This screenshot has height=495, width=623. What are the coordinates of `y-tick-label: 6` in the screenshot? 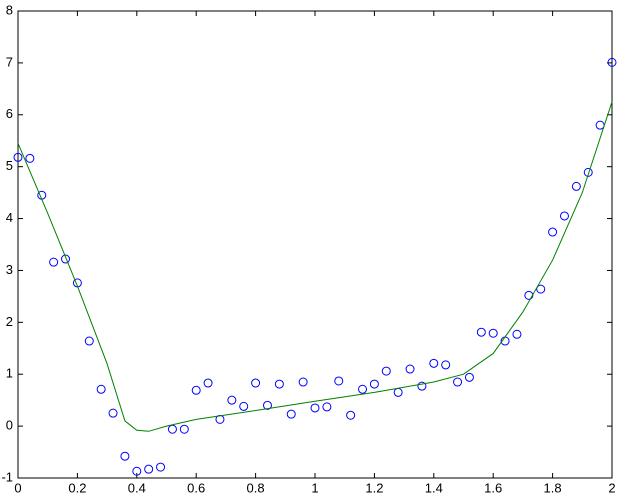 It's located at (9, 113).